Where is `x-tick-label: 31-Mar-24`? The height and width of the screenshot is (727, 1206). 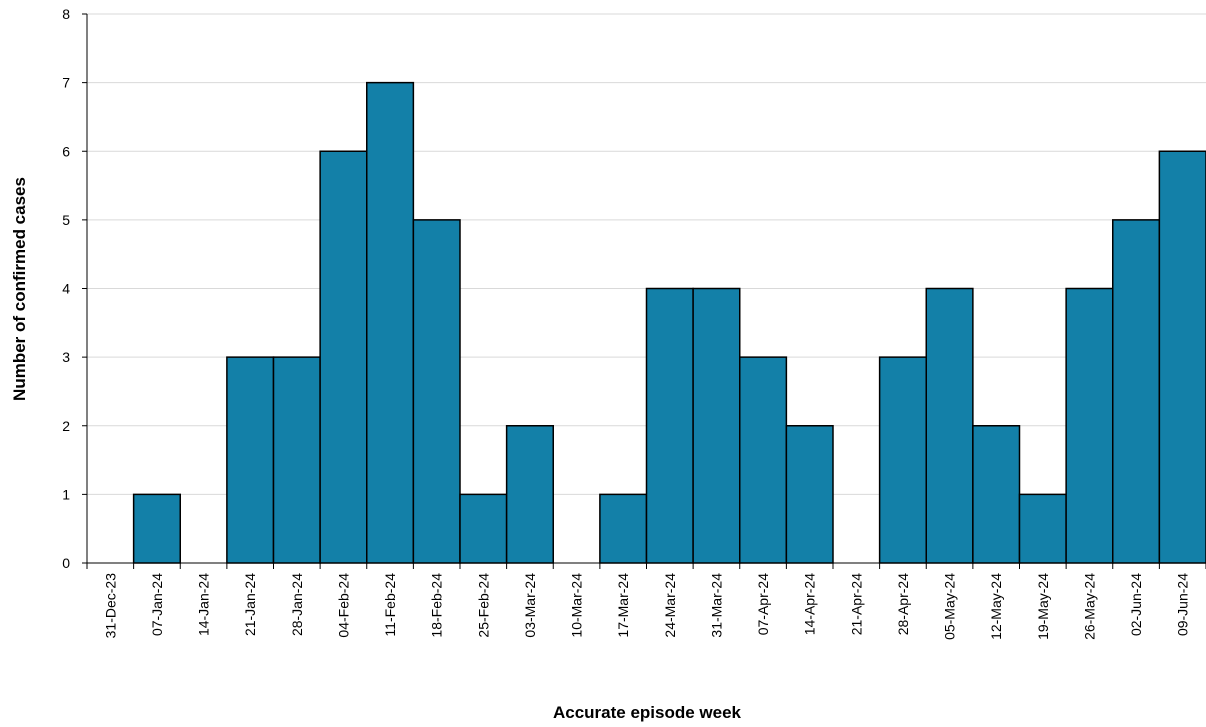 x-tick-label: 31-Mar-24 is located at coordinates (716, 605).